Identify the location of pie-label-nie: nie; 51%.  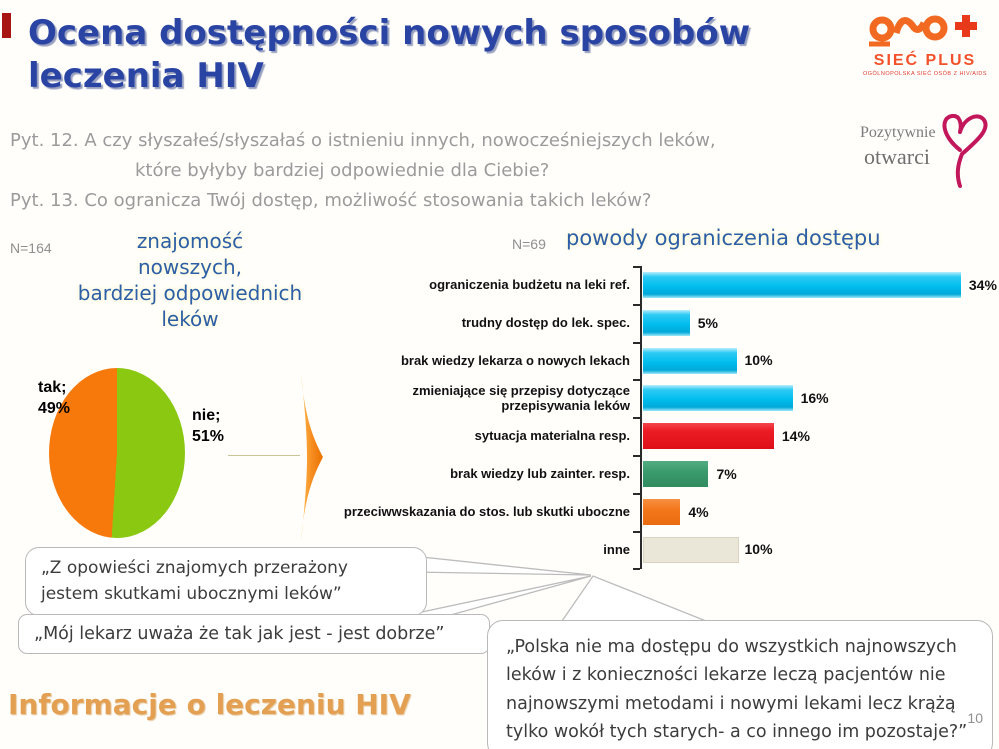
(208, 427).